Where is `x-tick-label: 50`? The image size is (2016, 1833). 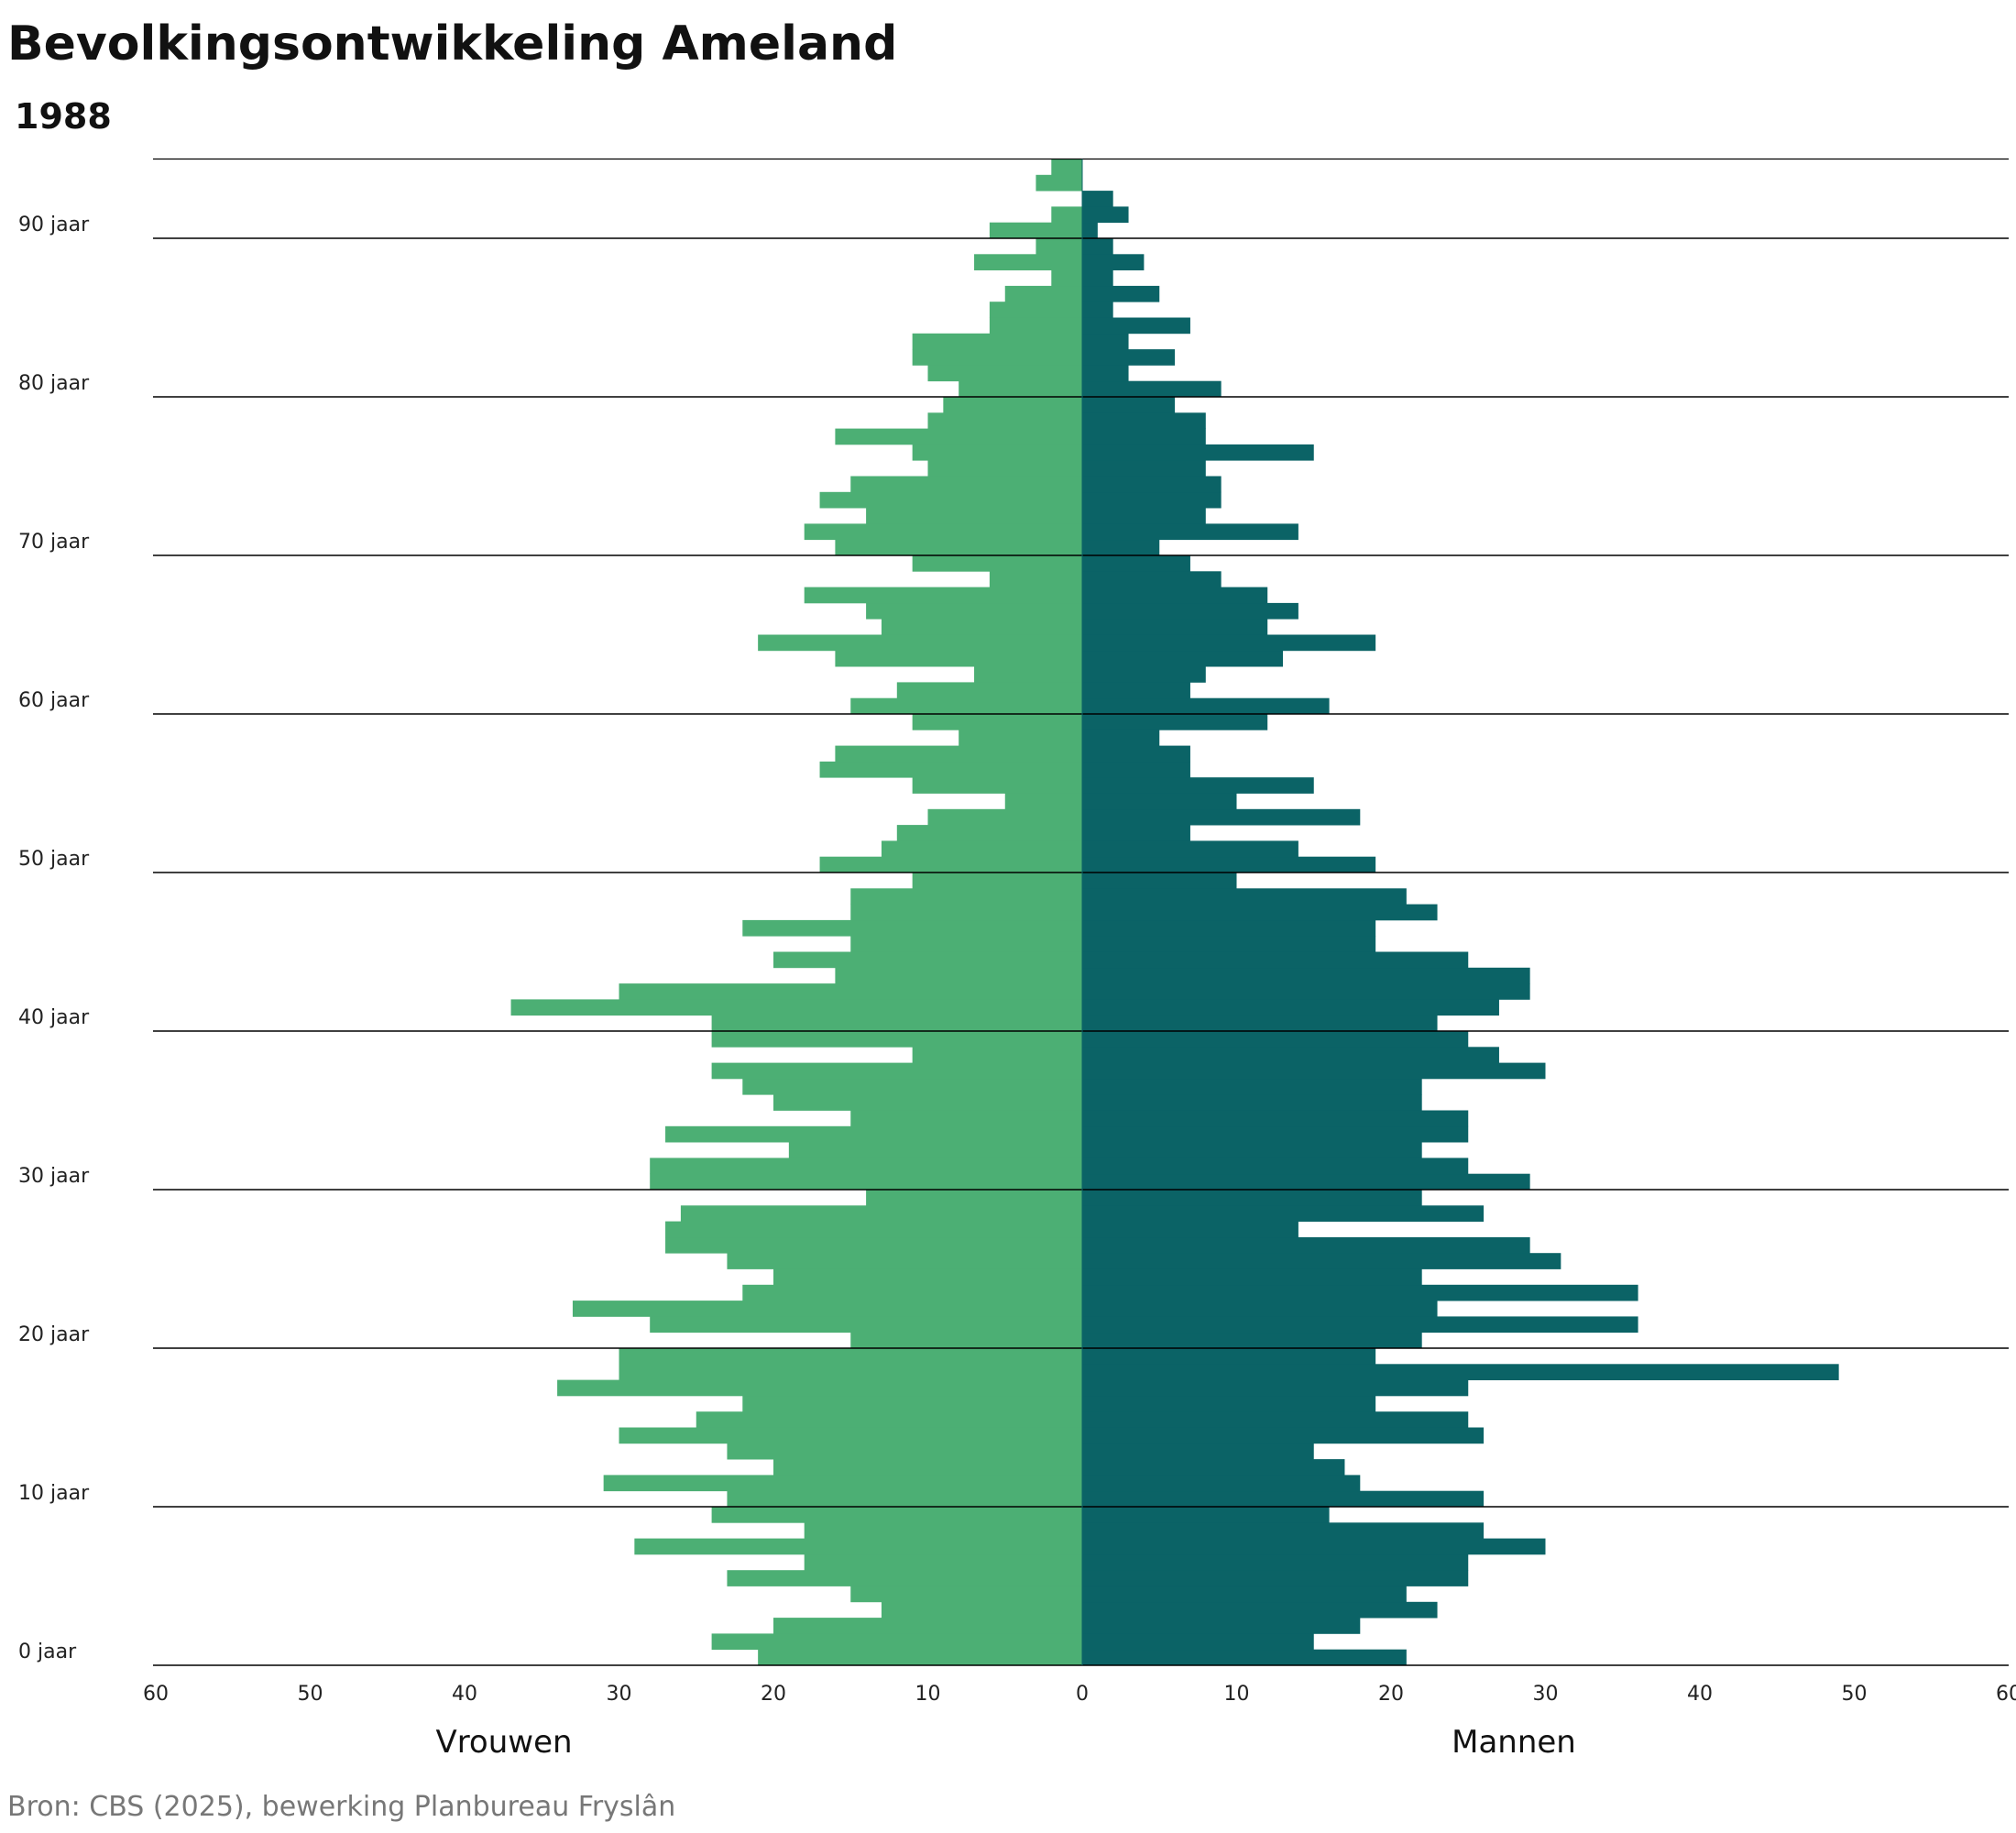
x-tick-label: 50 is located at coordinates (1855, 1694).